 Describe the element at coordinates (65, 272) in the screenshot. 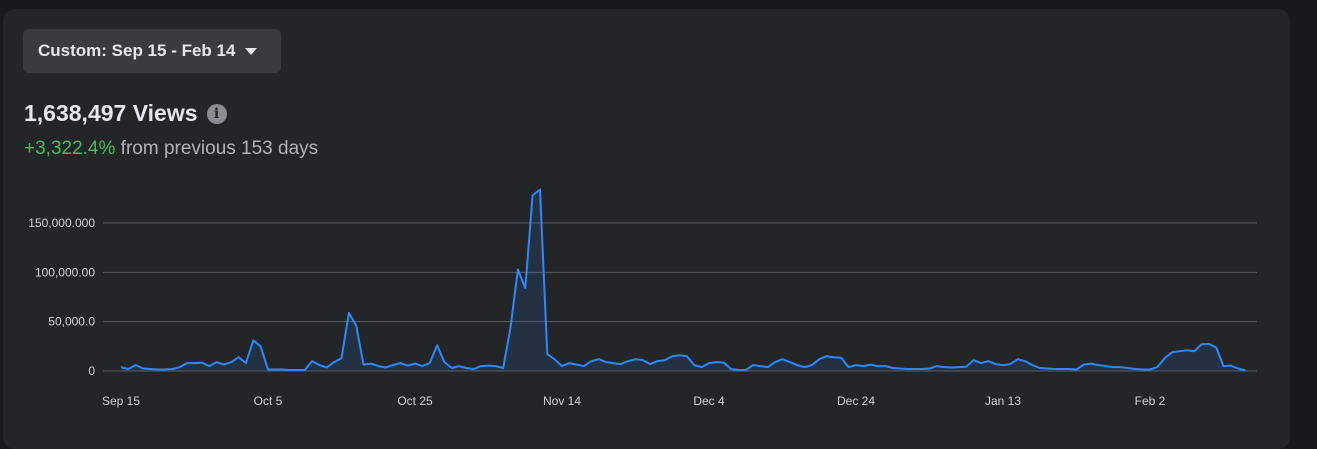

I see `y-tick-label: 100,000.00` at that location.